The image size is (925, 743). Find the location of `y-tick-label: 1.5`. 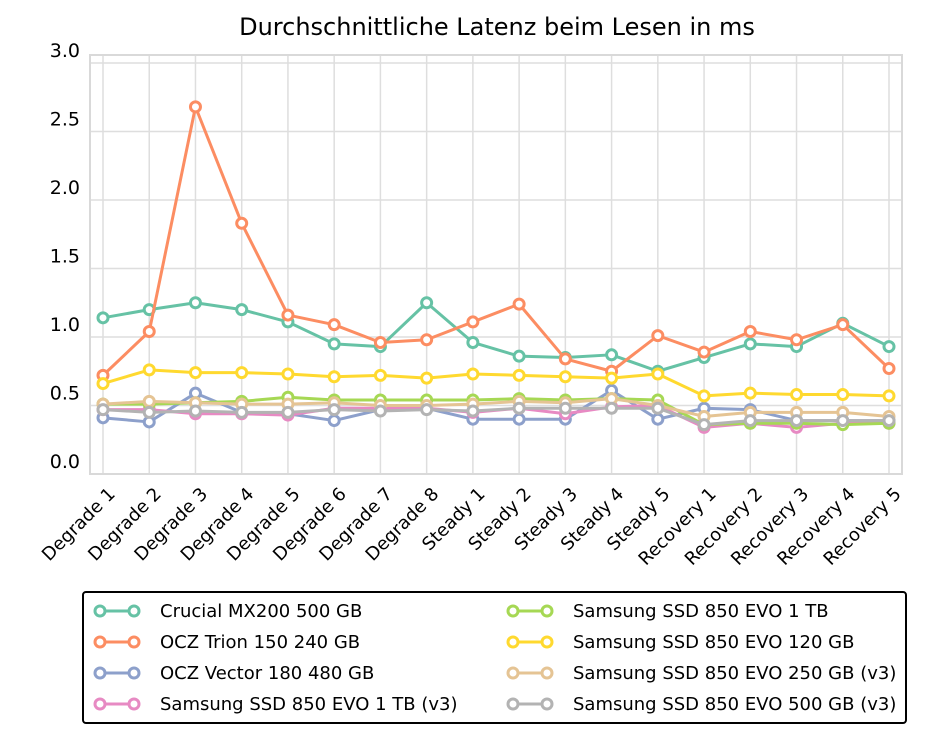

y-tick-label: 1.5 is located at coordinates (65, 257).